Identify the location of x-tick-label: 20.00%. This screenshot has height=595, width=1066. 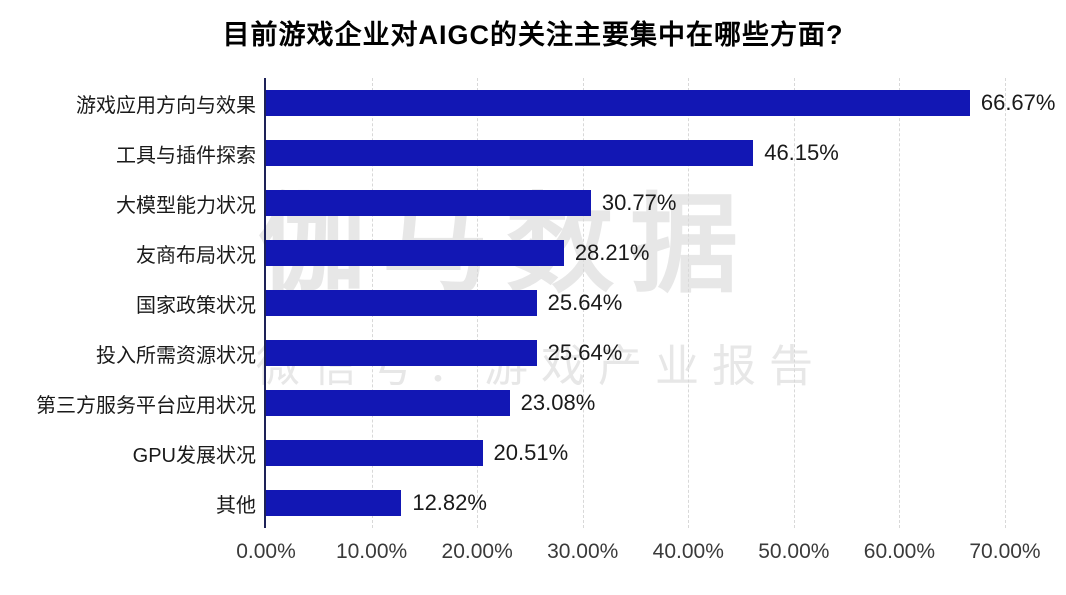
(477, 551).